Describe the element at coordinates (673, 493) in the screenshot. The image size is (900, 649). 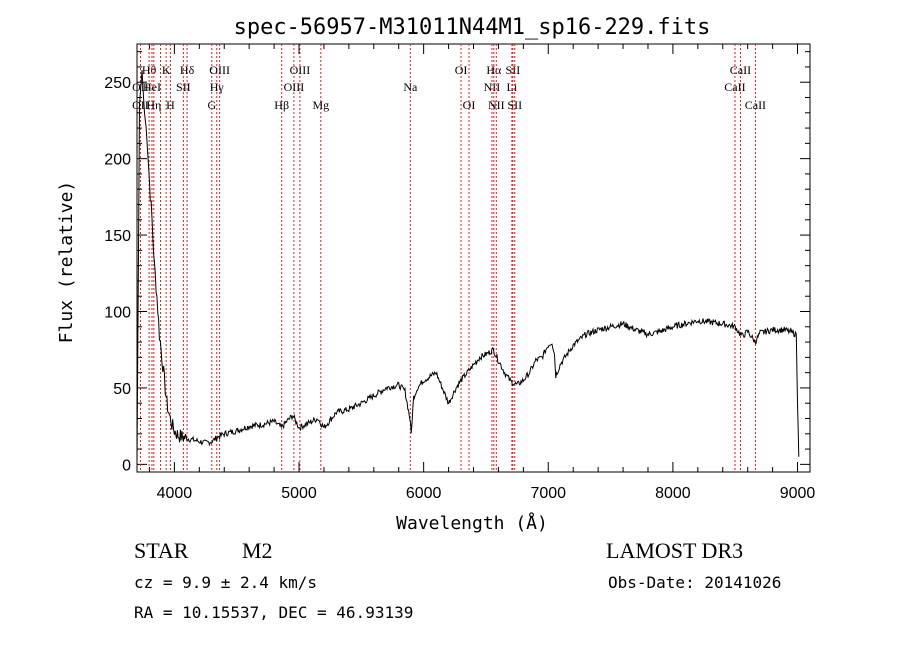
I see `x-tick-label: 8000` at that location.